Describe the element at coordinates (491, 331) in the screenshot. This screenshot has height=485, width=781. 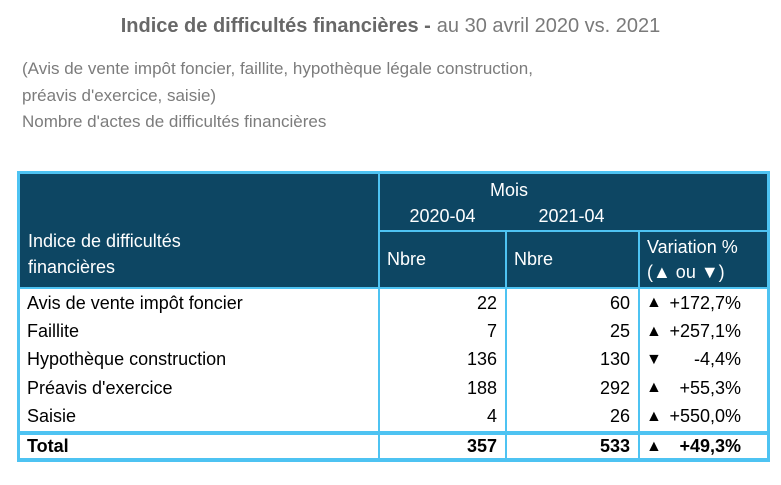
I see `value-2020: 7` at that location.